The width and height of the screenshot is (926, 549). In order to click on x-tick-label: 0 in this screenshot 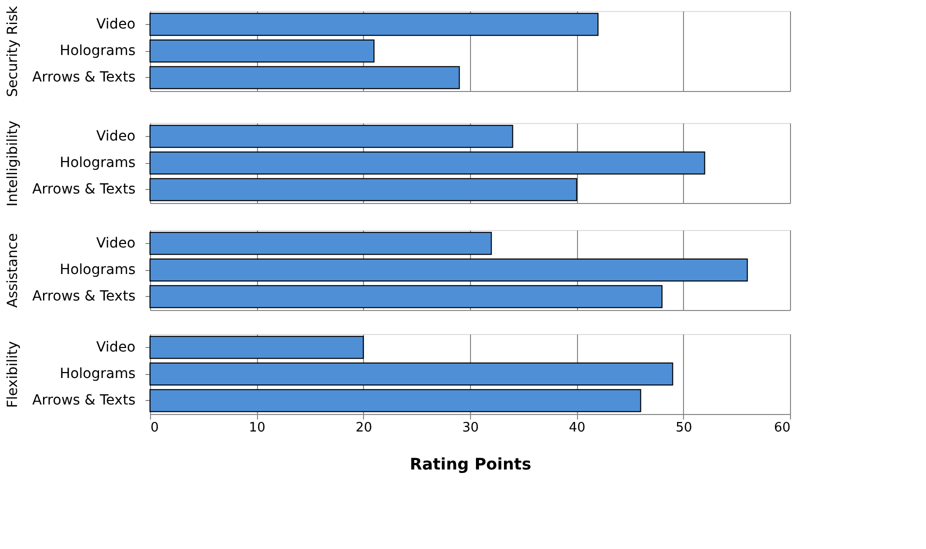, I will do `click(154, 428)`.